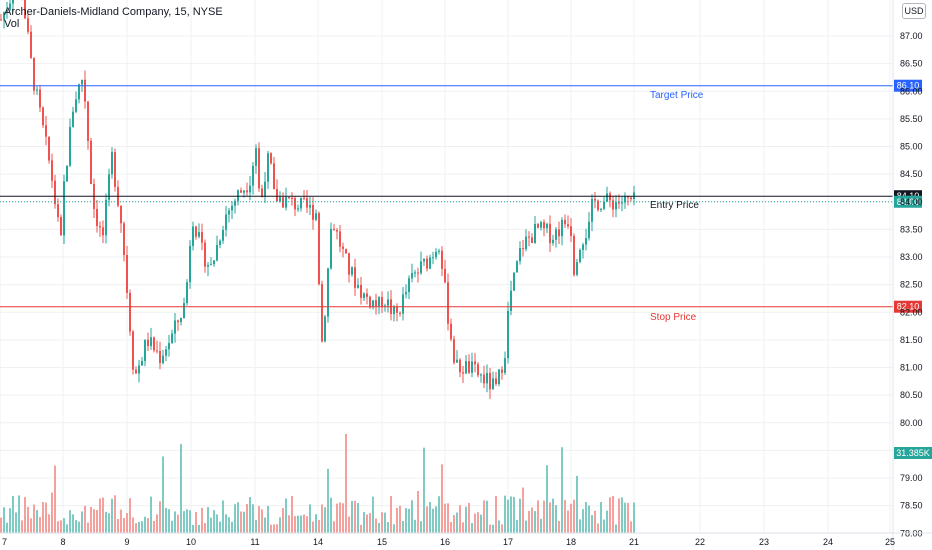  I want to click on time-tick-label: 11, so click(254, 542).